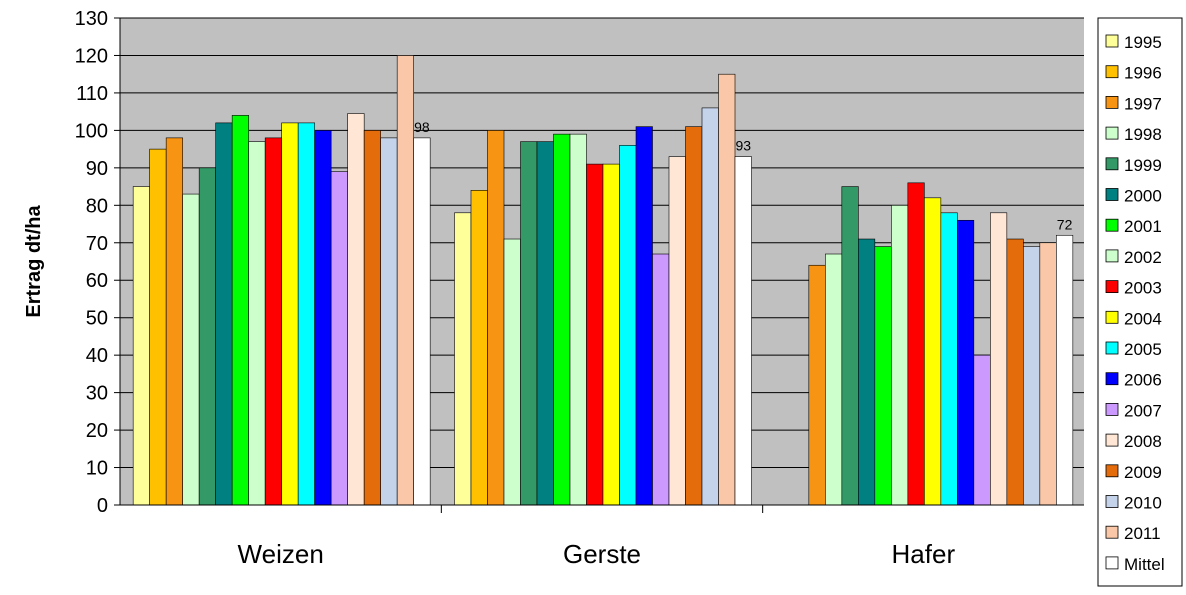 The image size is (1186, 595). Describe the element at coordinates (1143, 410) in the screenshot. I see `legend-entry: 2007` at that location.